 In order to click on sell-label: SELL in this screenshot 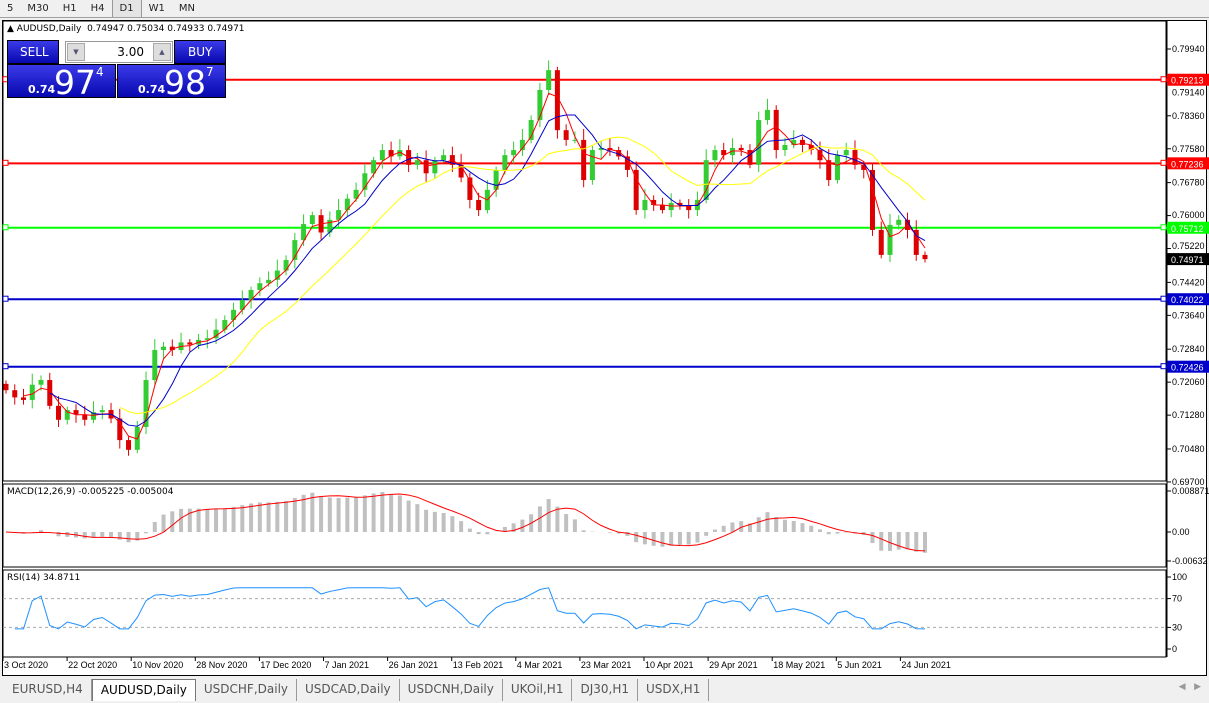, I will do `click(34, 52)`.